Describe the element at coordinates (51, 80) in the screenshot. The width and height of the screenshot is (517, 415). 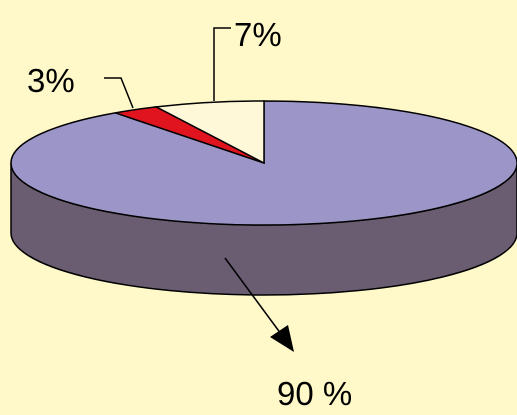
I see `slice-label-2: 3%` at that location.